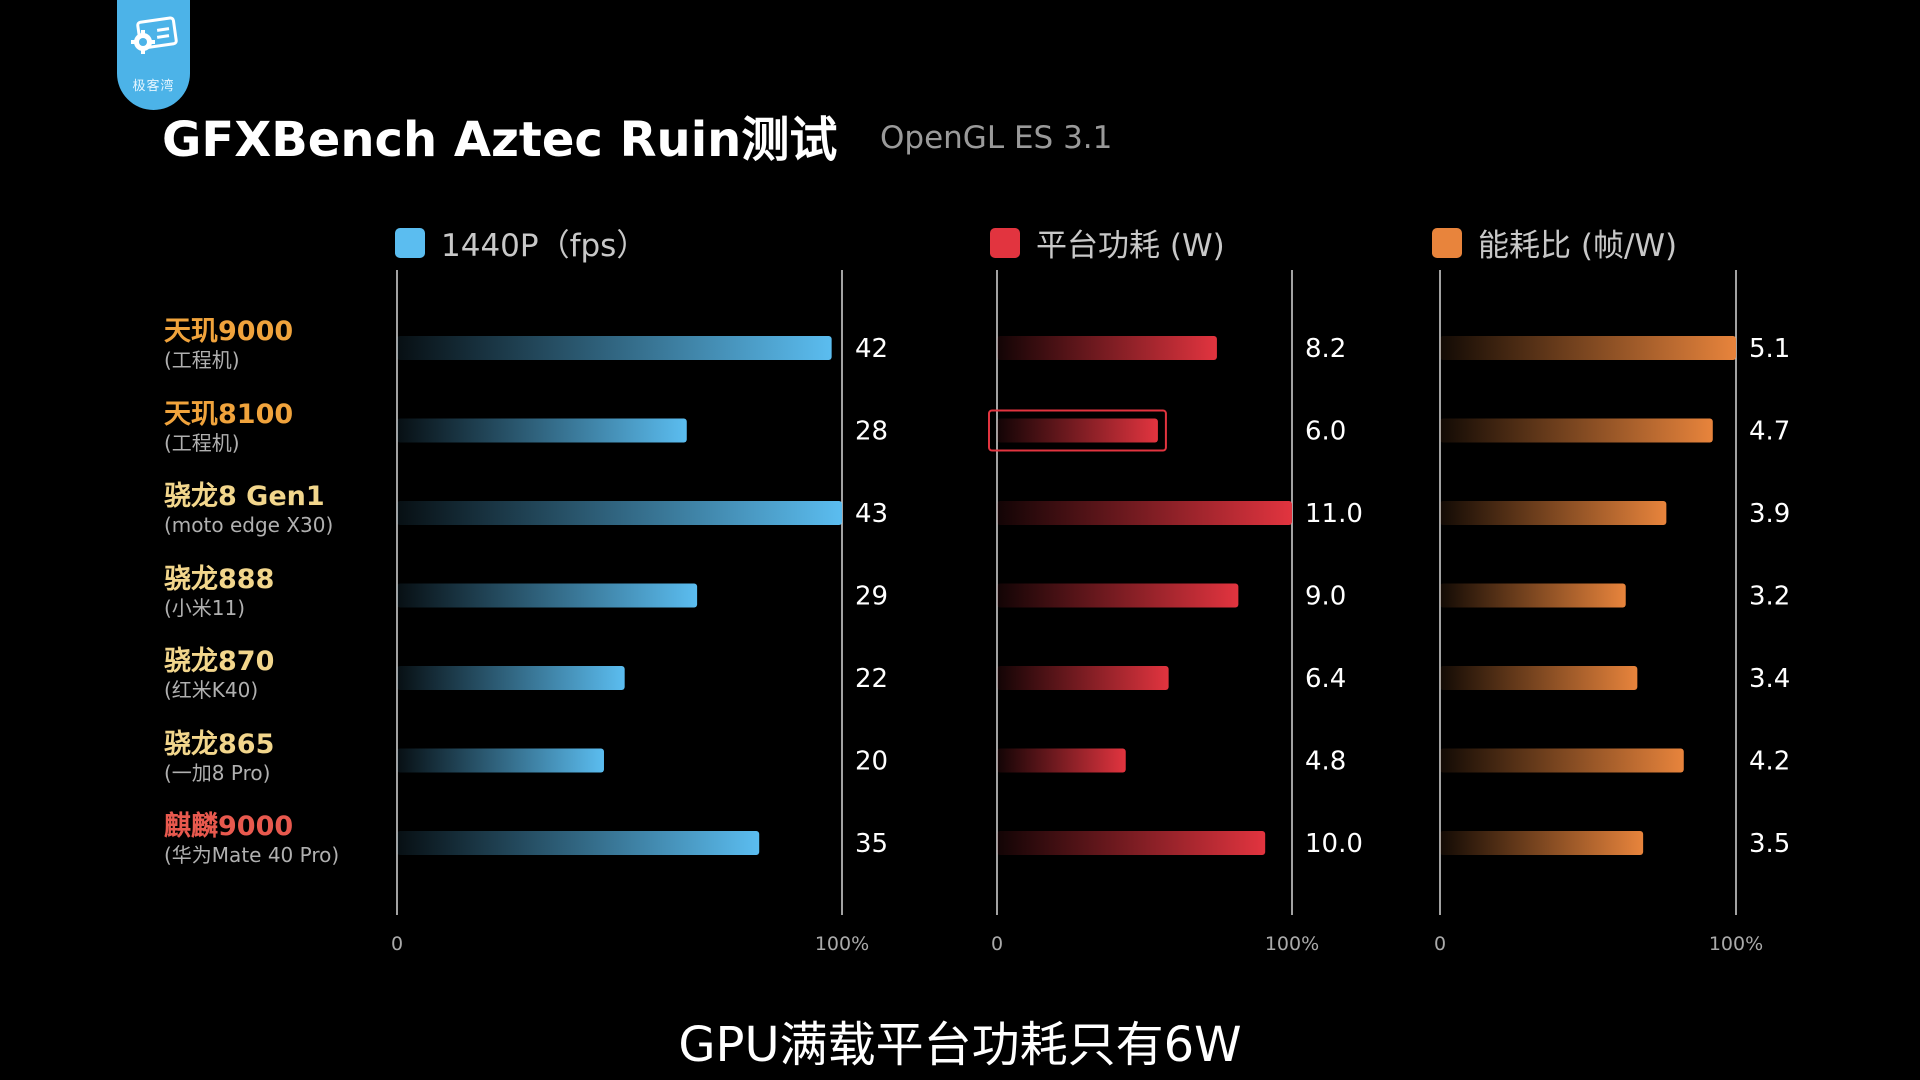  Describe the element at coordinates (1334, 514) in the screenshot. I see `value-label-power-2: 11.0` at that location.